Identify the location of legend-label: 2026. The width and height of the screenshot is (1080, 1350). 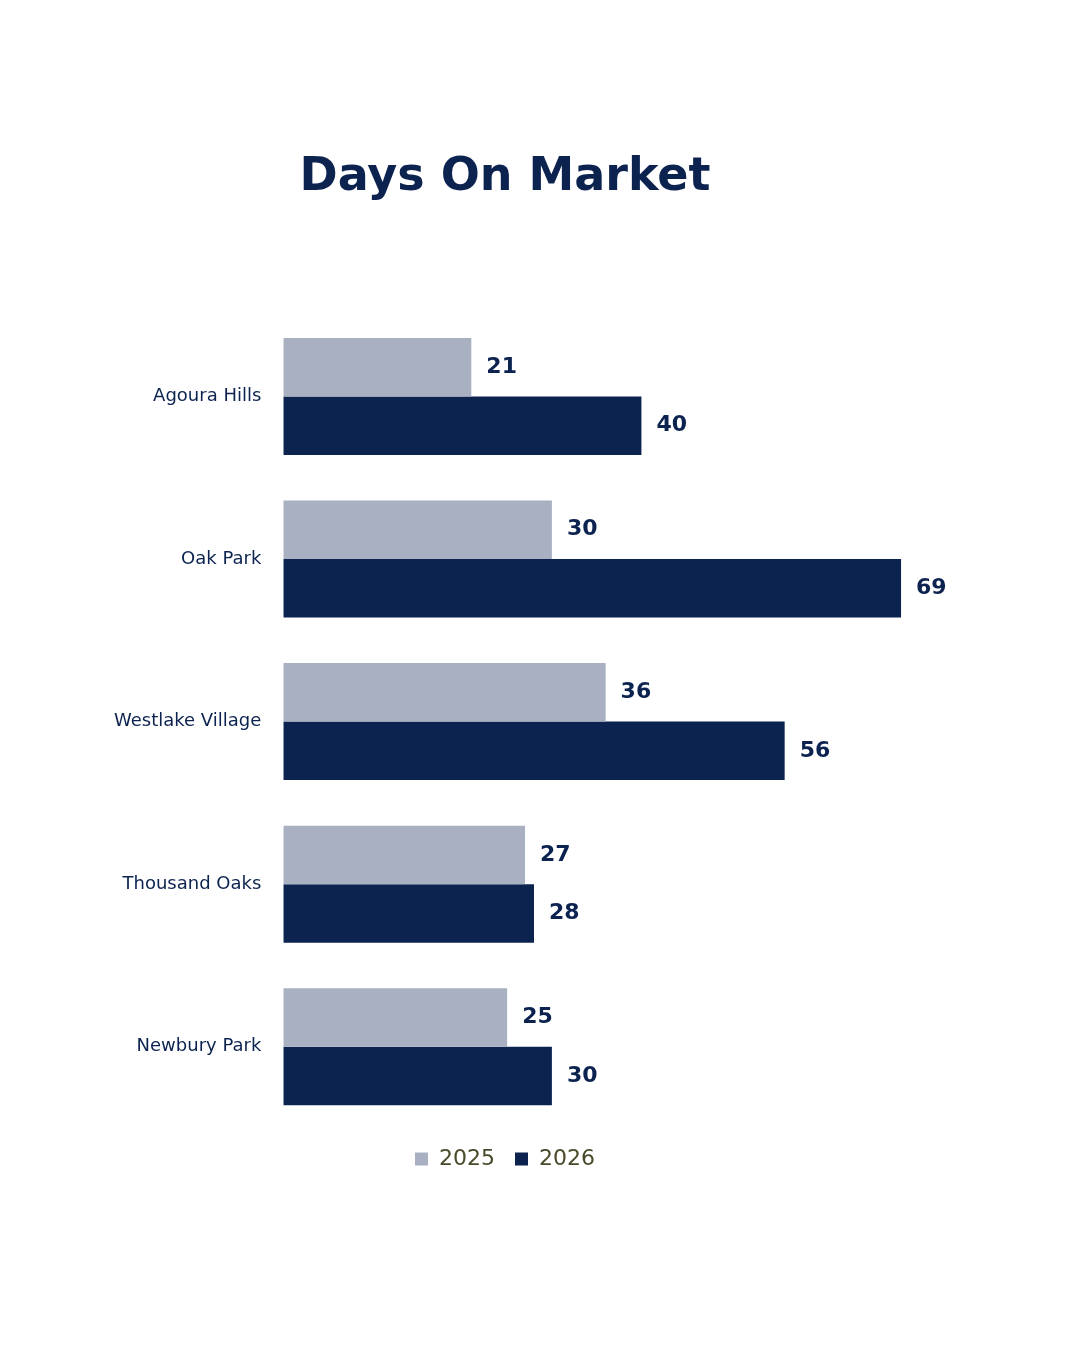
(567, 1157).